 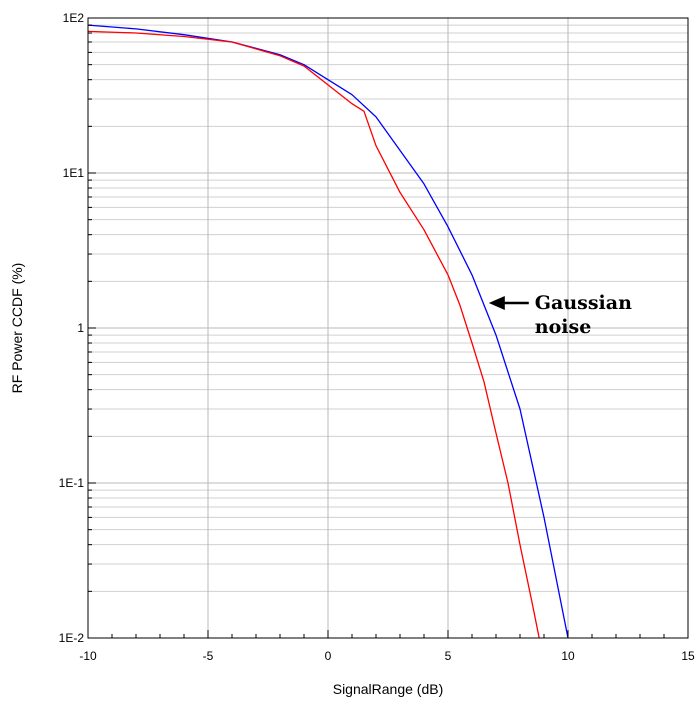 I want to click on x-tick-label: -5, so click(x=208, y=656).